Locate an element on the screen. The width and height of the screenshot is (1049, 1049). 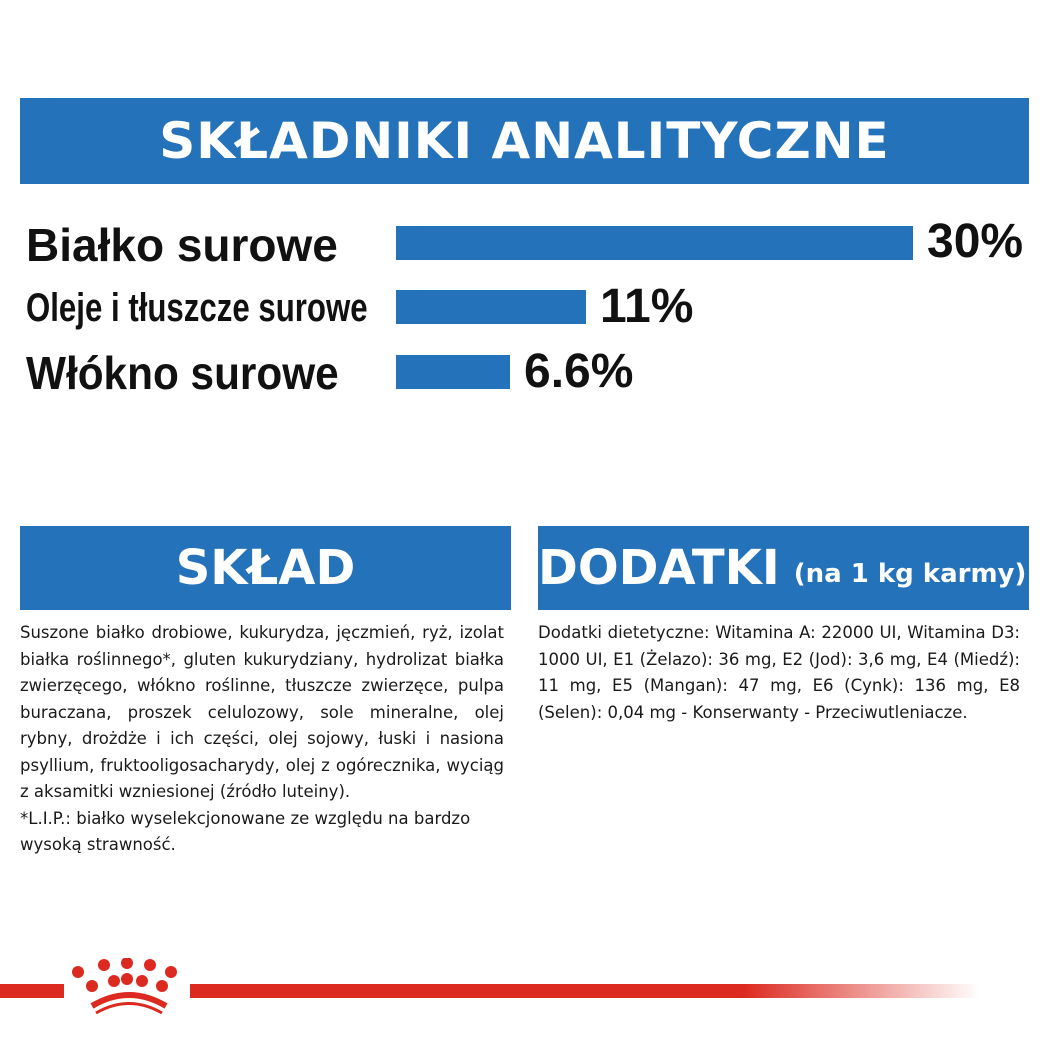
value-fibre: 6.6% is located at coordinates (579, 371).